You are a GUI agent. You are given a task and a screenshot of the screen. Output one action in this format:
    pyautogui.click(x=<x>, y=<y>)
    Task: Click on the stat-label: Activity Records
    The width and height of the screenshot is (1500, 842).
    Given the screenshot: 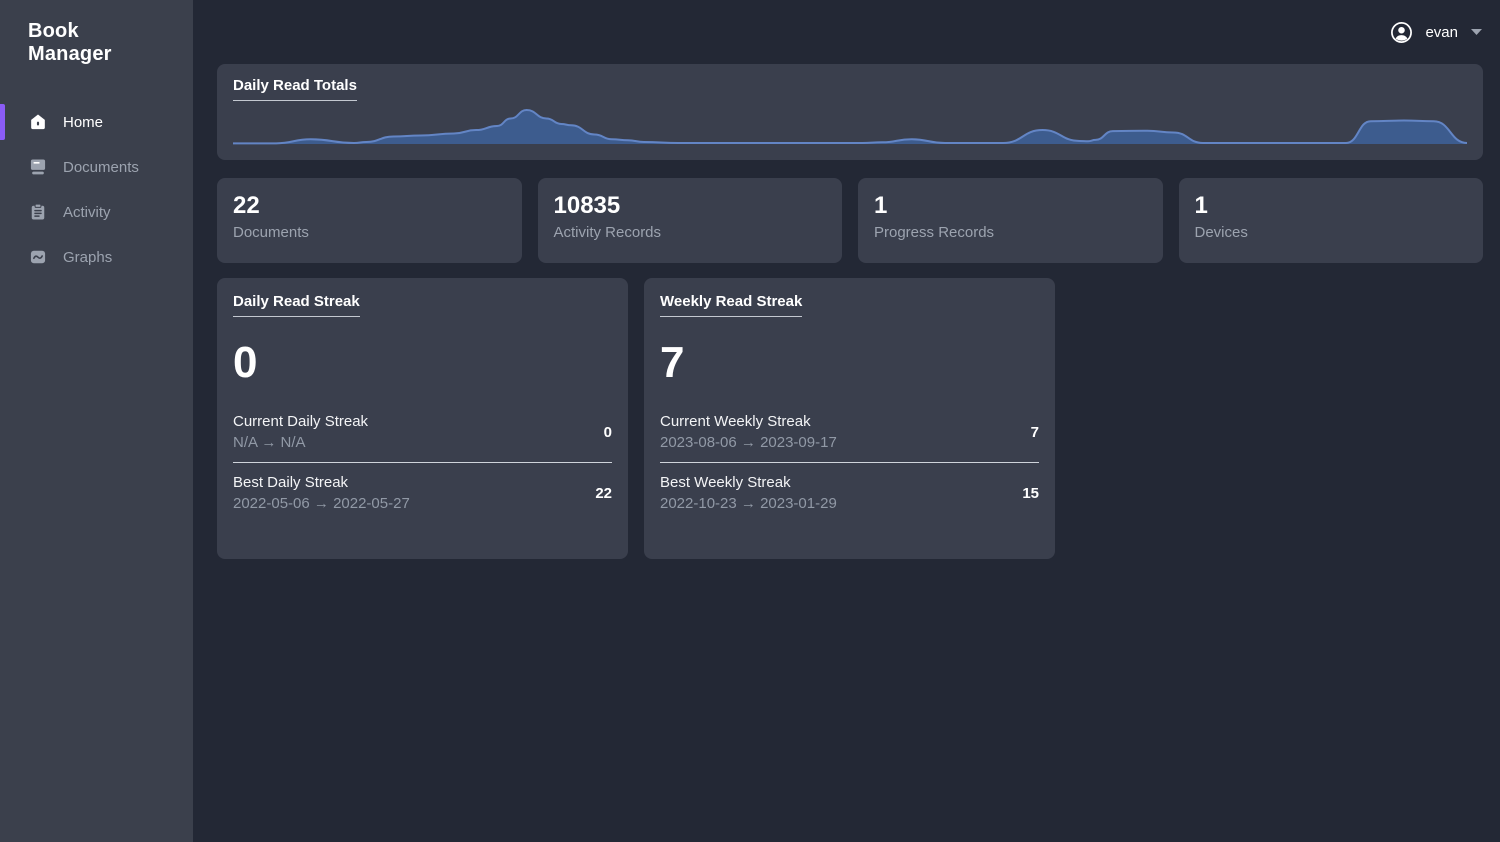 What is the action you would take?
    pyautogui.click(x=607, y=233)
    